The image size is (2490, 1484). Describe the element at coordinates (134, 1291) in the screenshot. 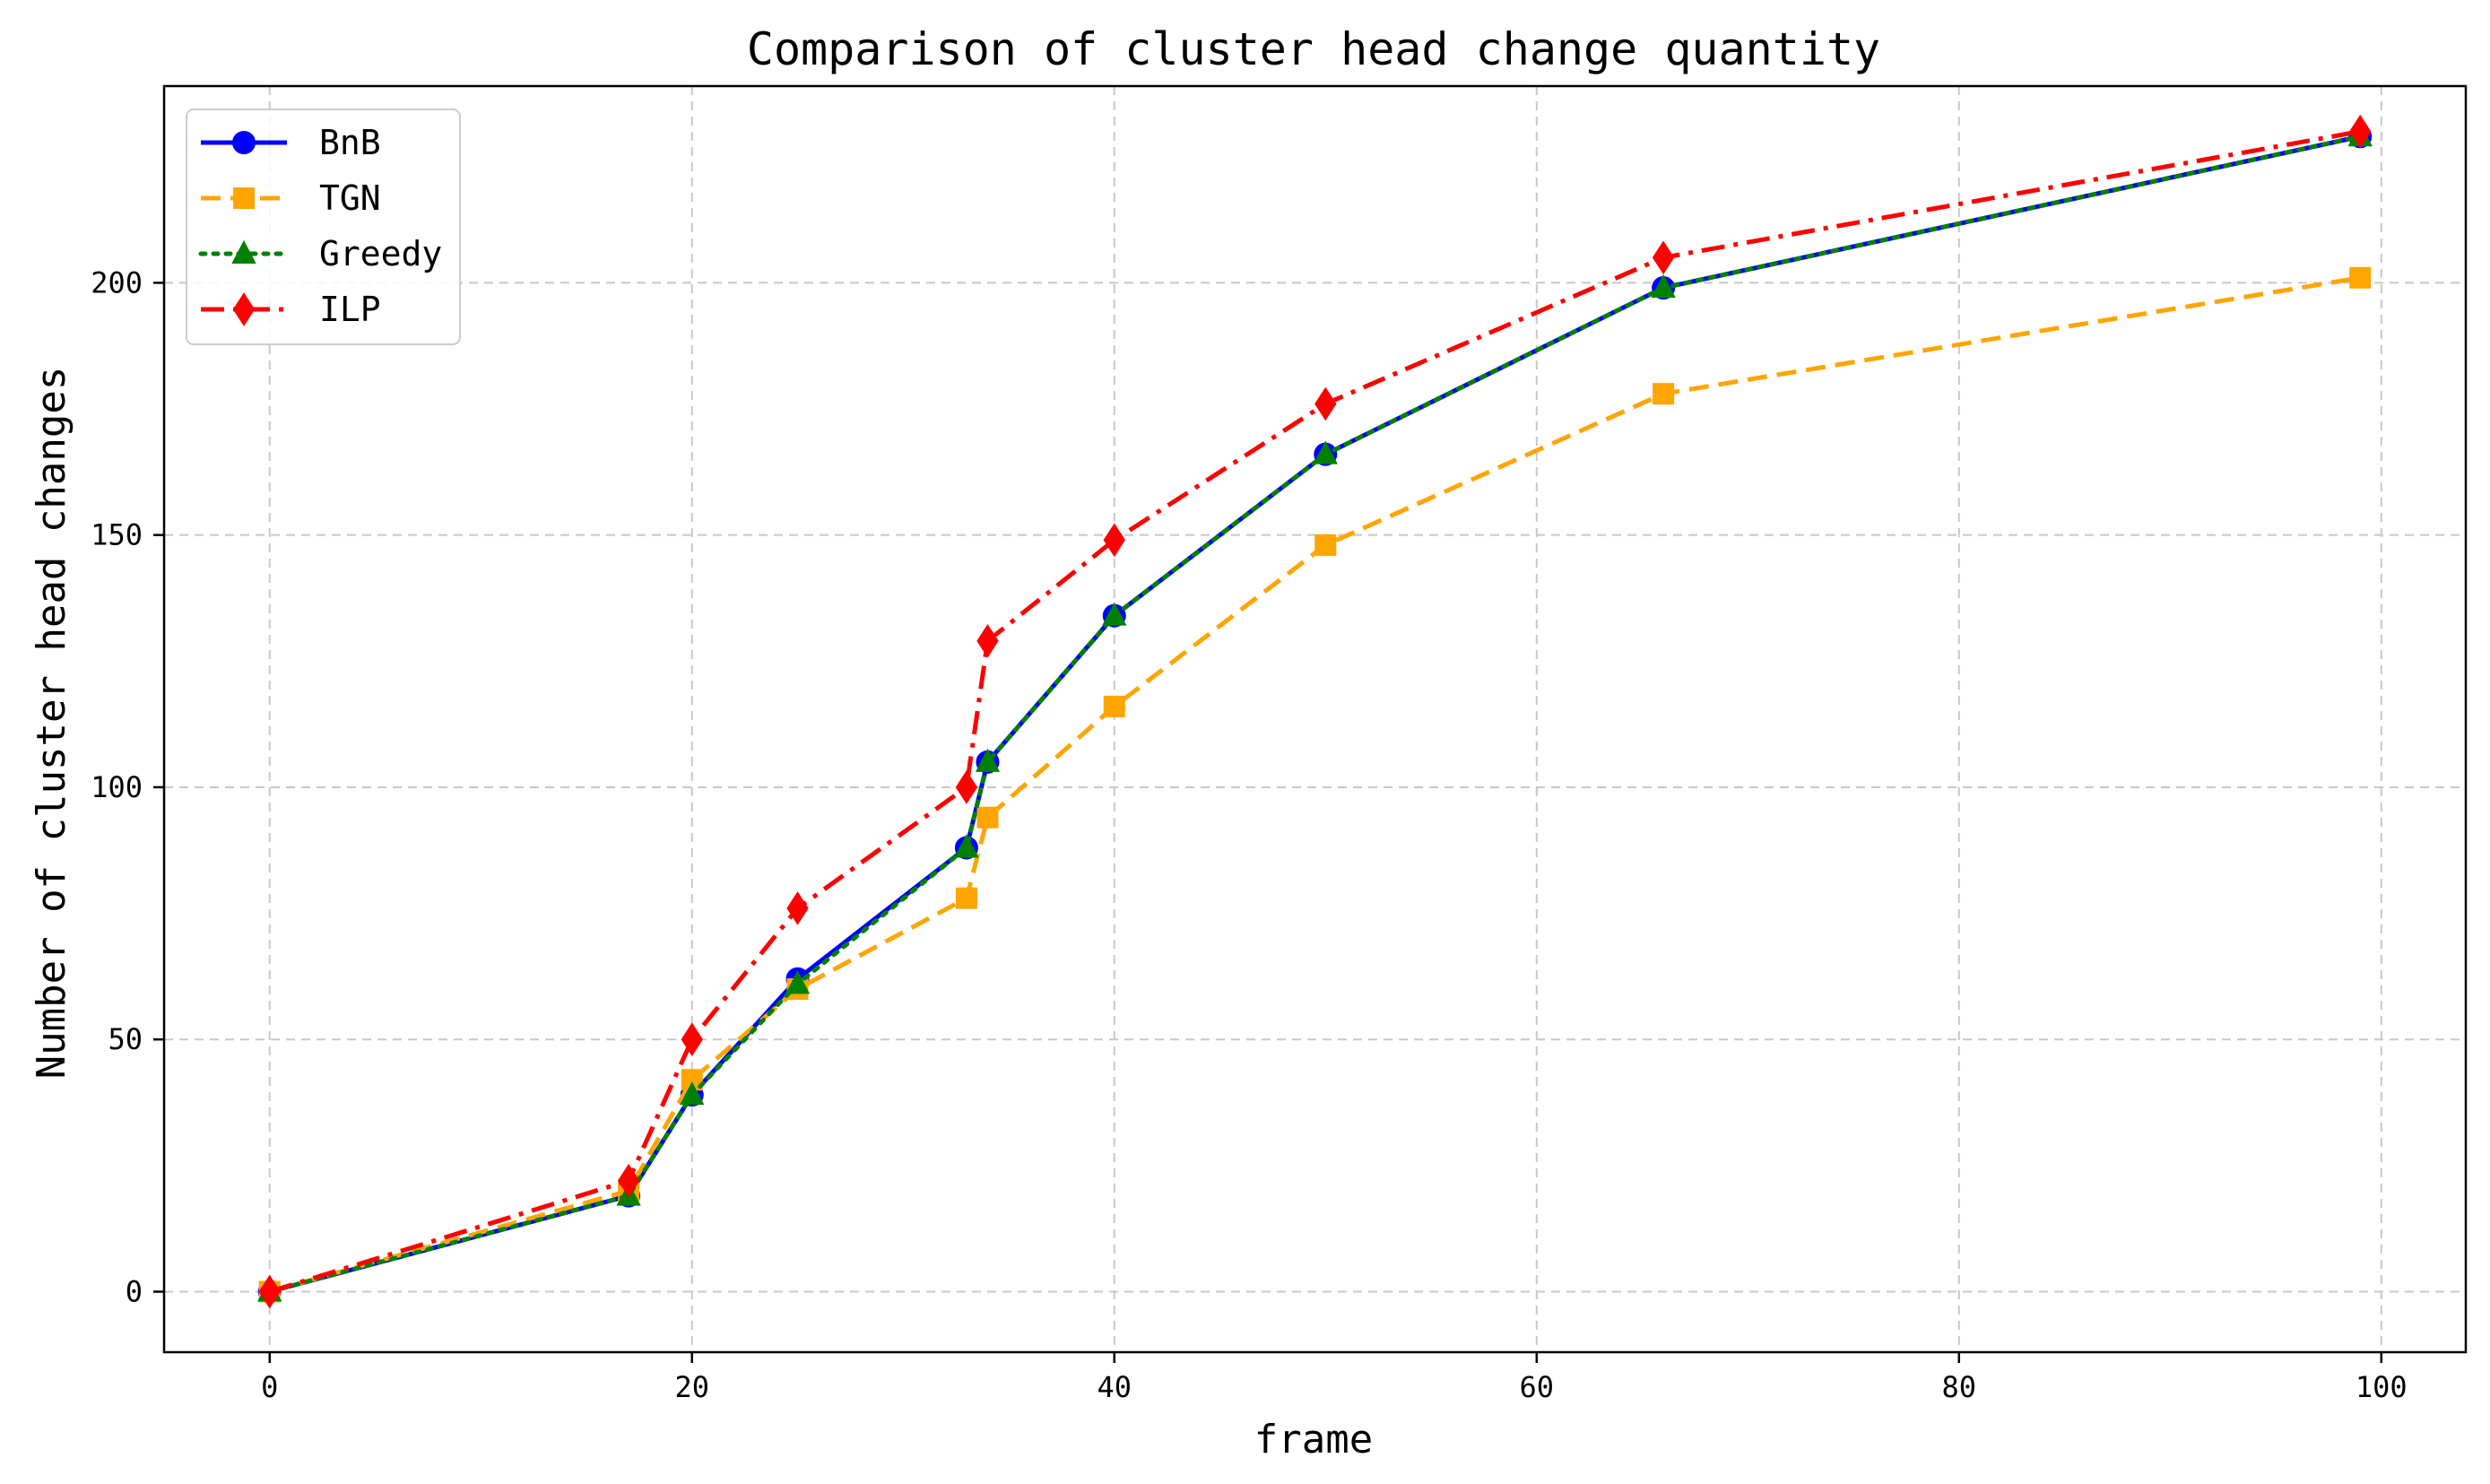

I see `y-tick-label: 0` at that location.